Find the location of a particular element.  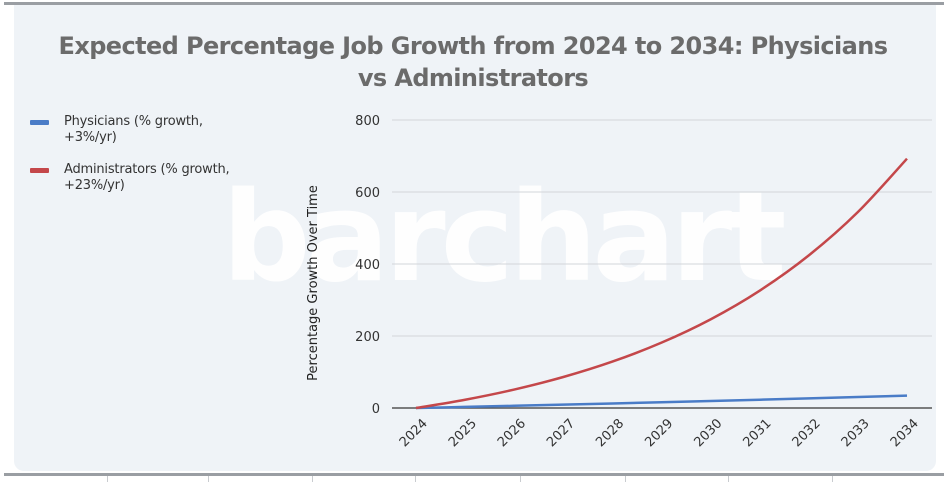

y-tick-label: 600 is located at coordinates (367, 193).